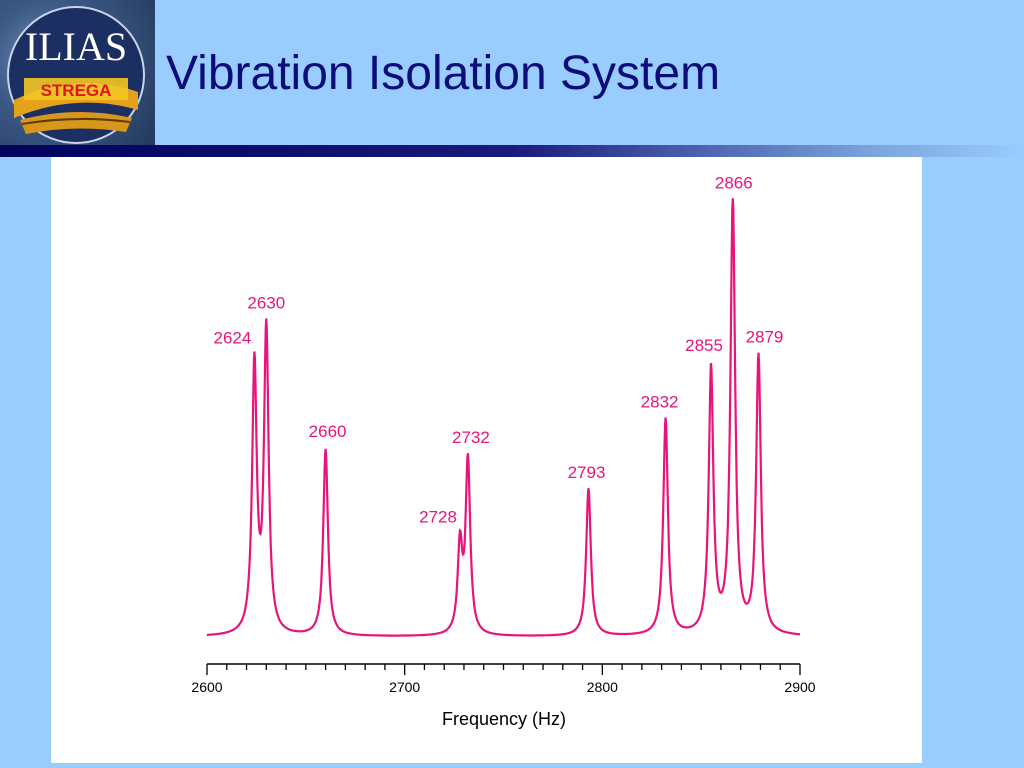 Image resolution: width=1024 pixels, height=768 pixels. I want to click on x-tick-label: 2600, so click(206, 687).